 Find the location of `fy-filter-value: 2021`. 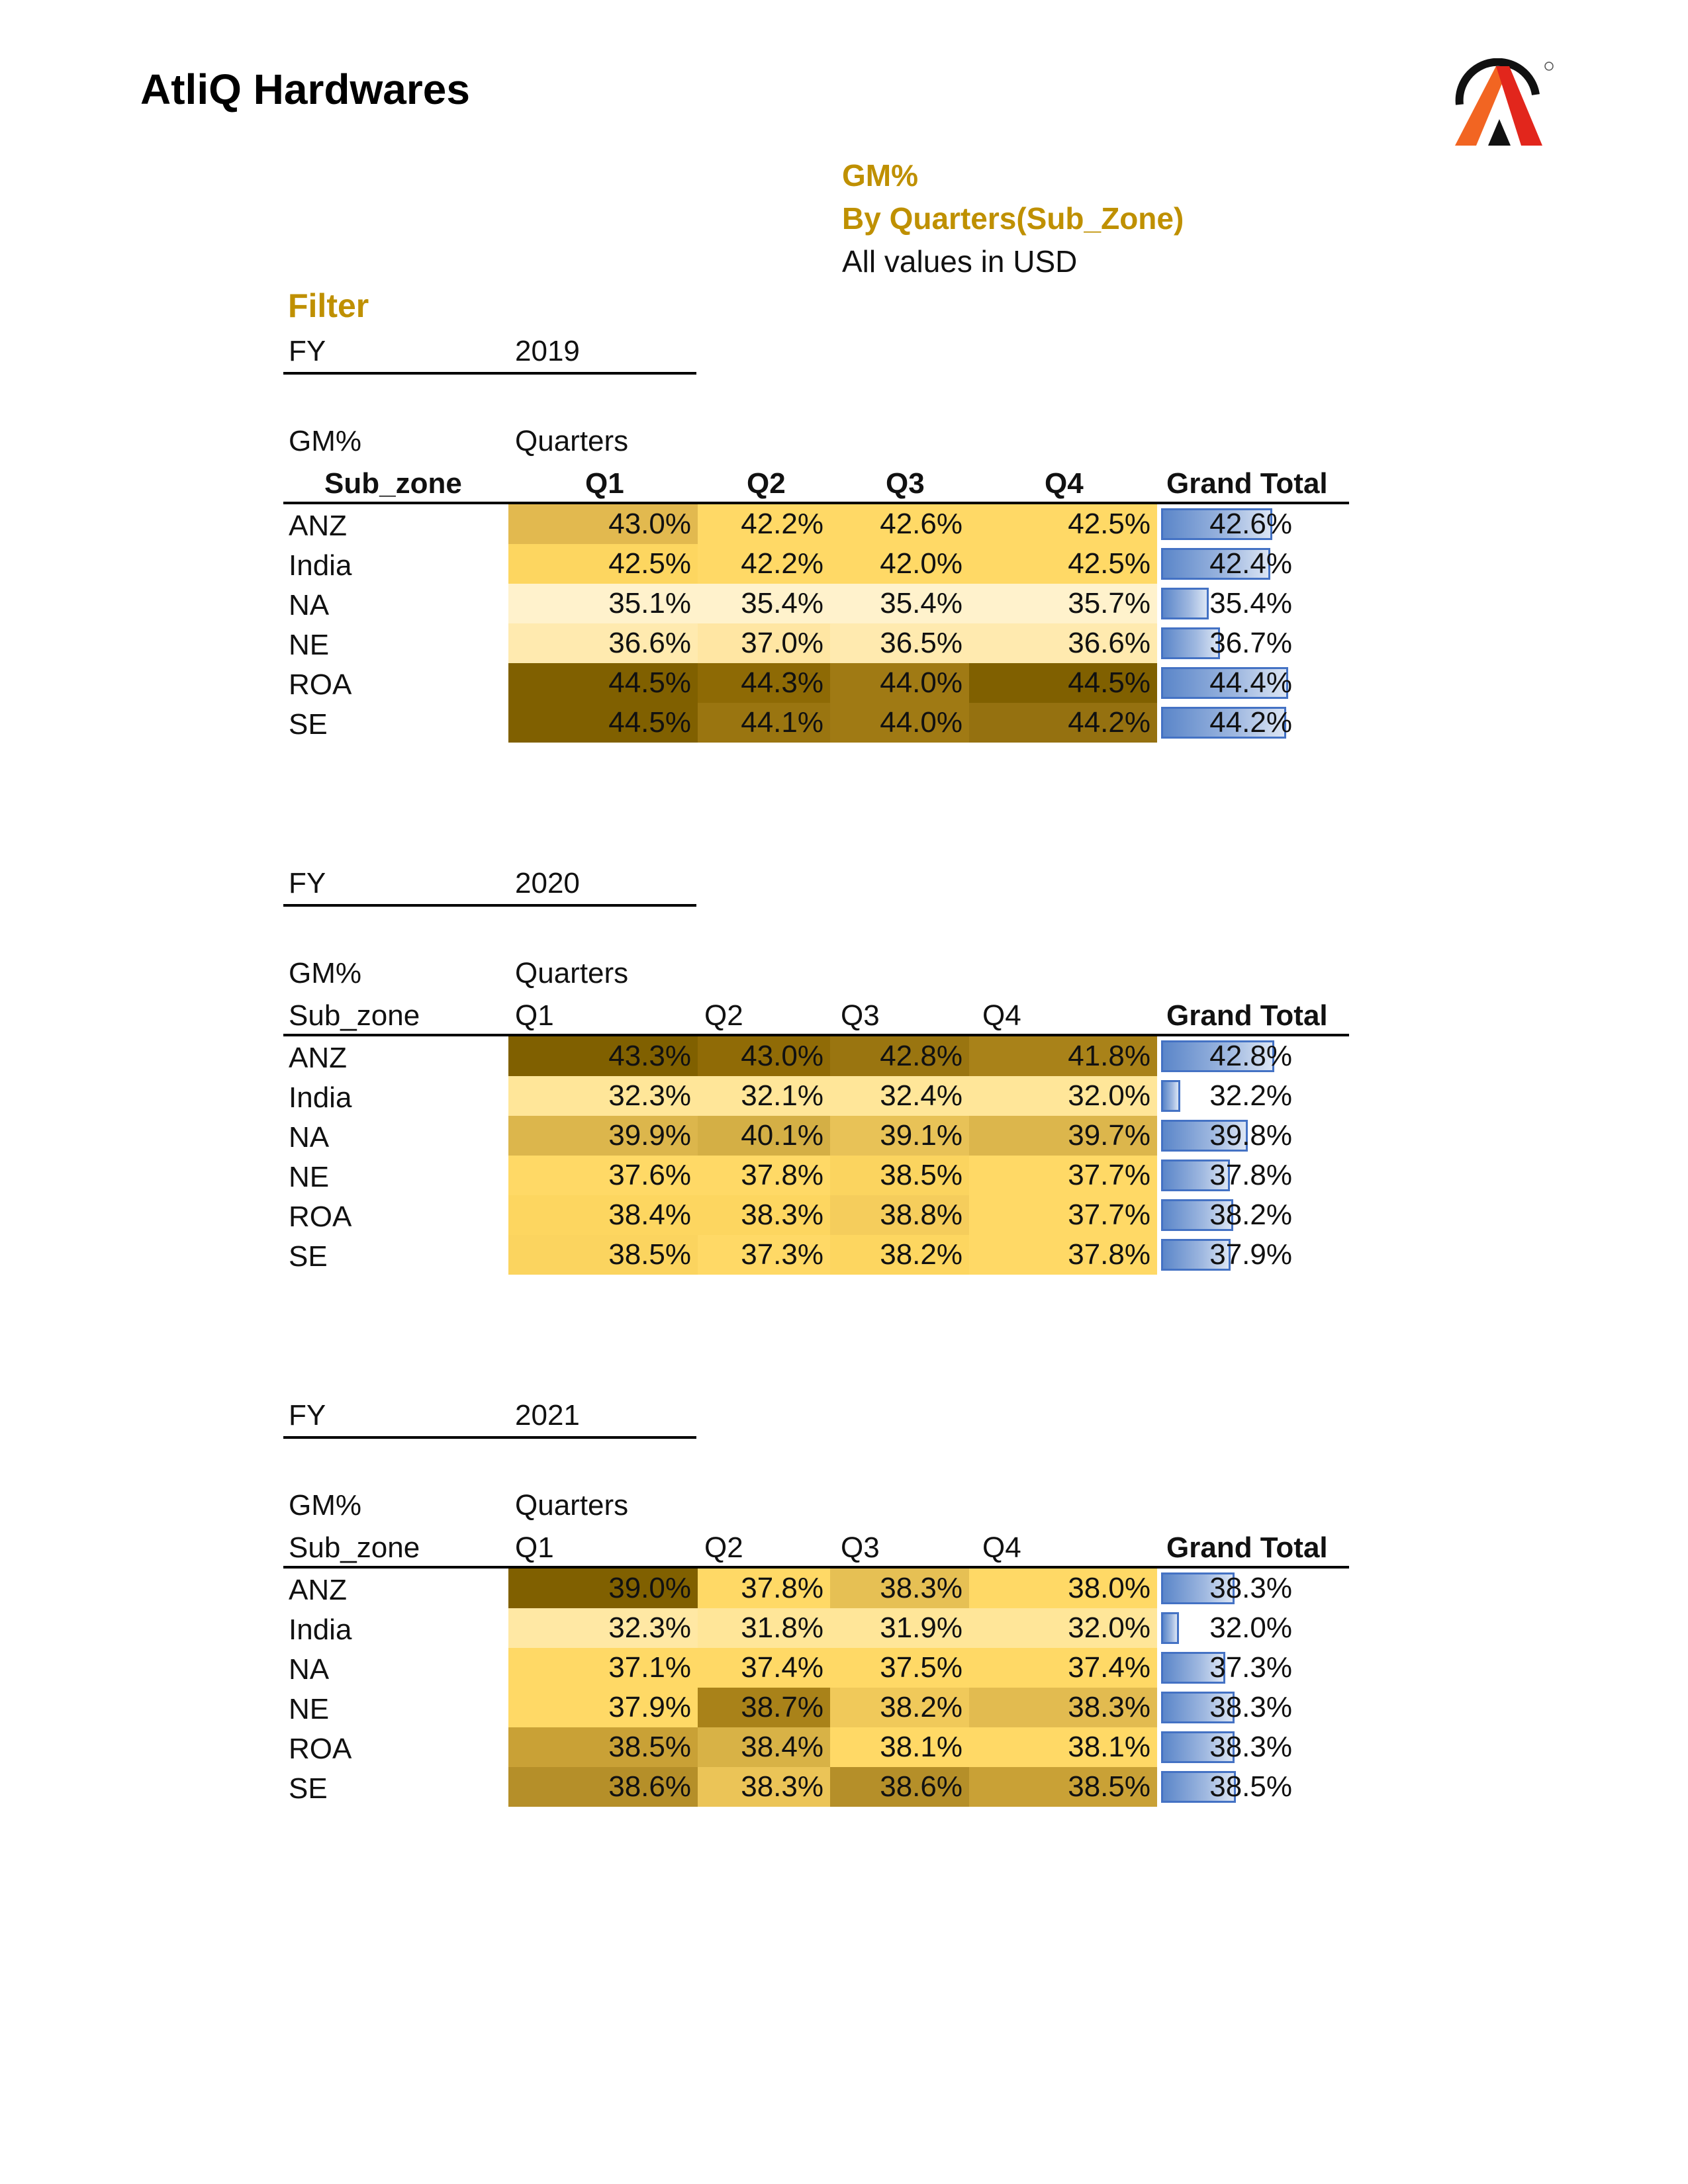

fy-filter-value: 2021 is located at coordinates (547, 1416).